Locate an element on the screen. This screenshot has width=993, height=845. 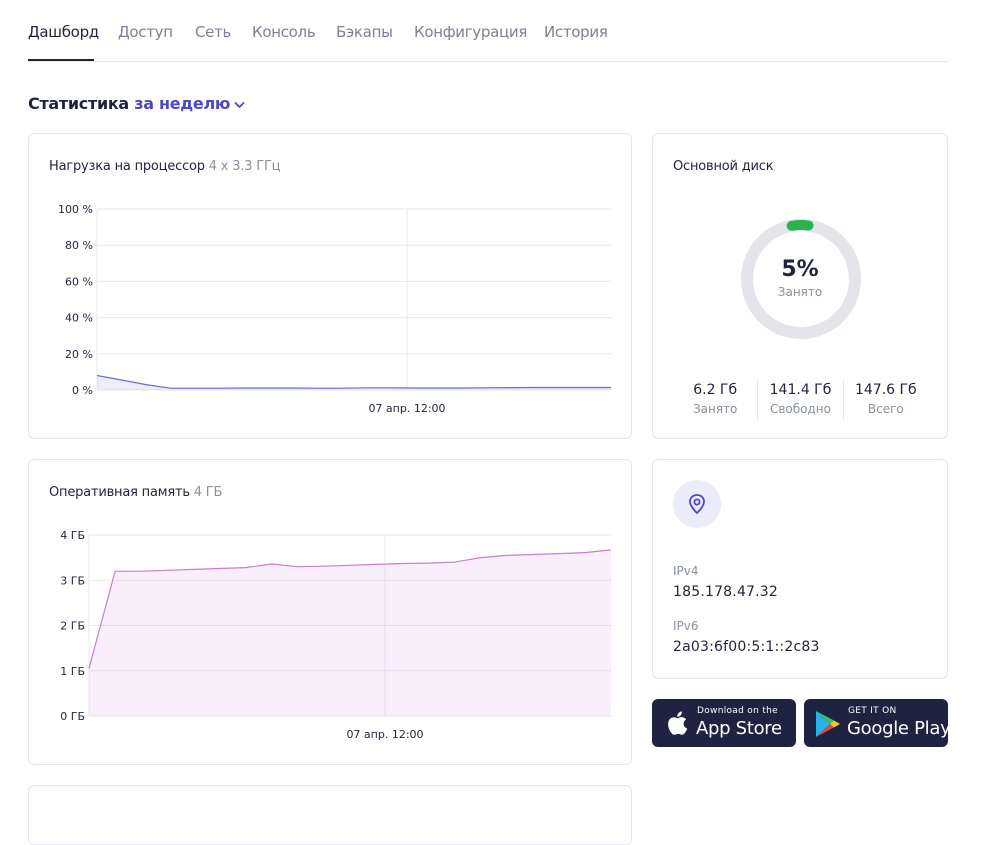
disk-stat-free: 141.4 Гб Свободно is located at coordinates (799, 400).